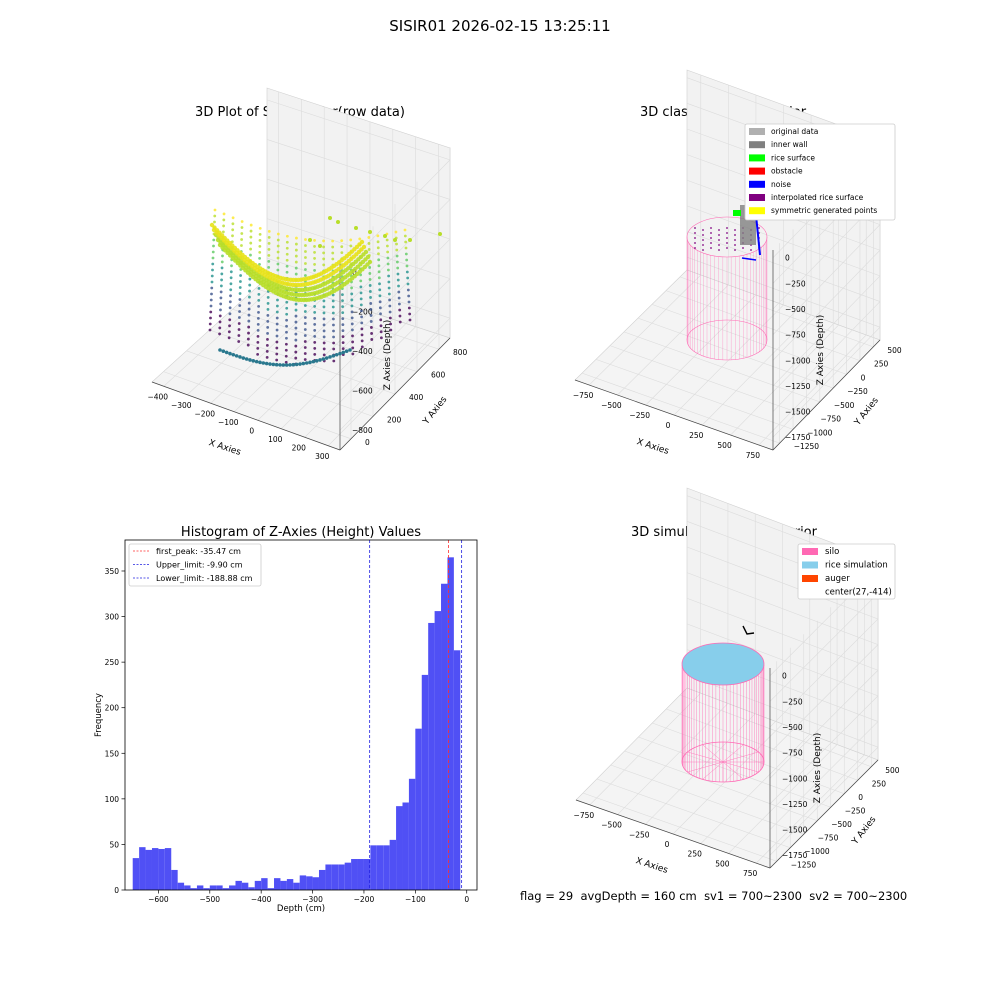 The width and height of the screenshot is (1000, 1000). I want to click on y-tick-label: 350, so click(112, 571).